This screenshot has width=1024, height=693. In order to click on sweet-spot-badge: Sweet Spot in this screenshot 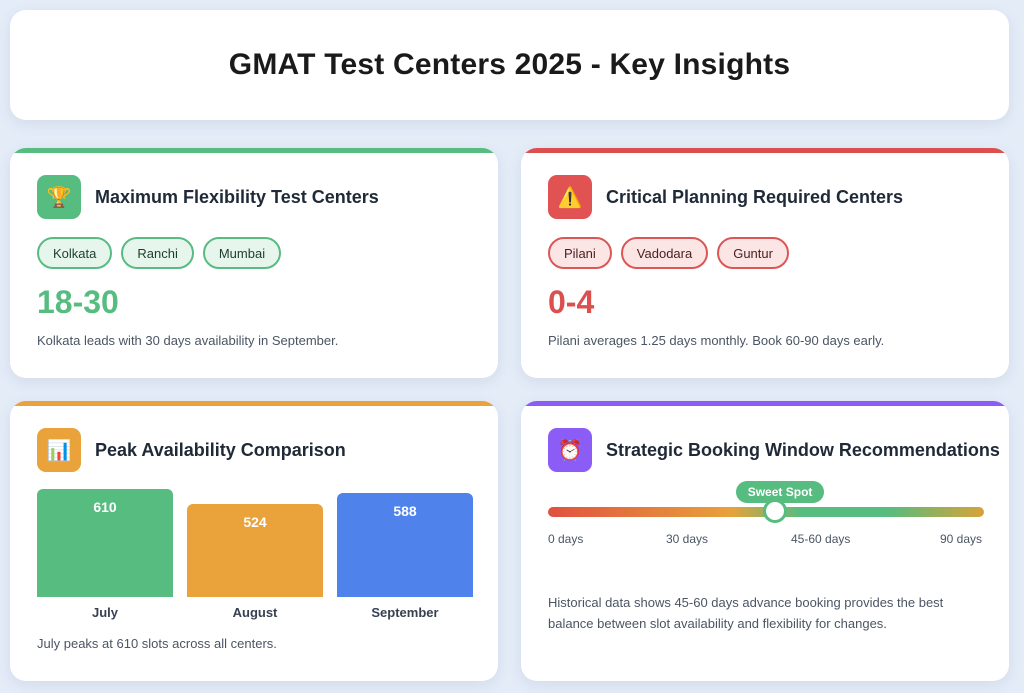, I will do `click(780, 492)`.